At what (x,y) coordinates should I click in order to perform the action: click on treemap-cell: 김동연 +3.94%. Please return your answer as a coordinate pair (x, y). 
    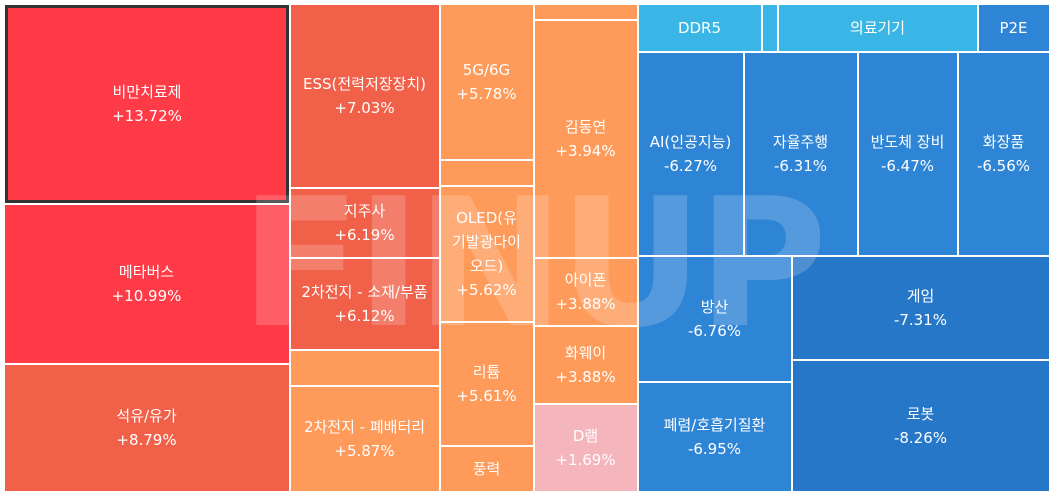
    Looking at the image, I should click on (586, 139).